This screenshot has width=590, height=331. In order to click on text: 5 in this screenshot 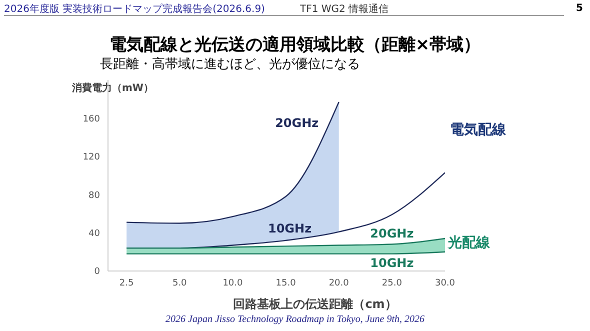, I will do `click(579, 8)`.